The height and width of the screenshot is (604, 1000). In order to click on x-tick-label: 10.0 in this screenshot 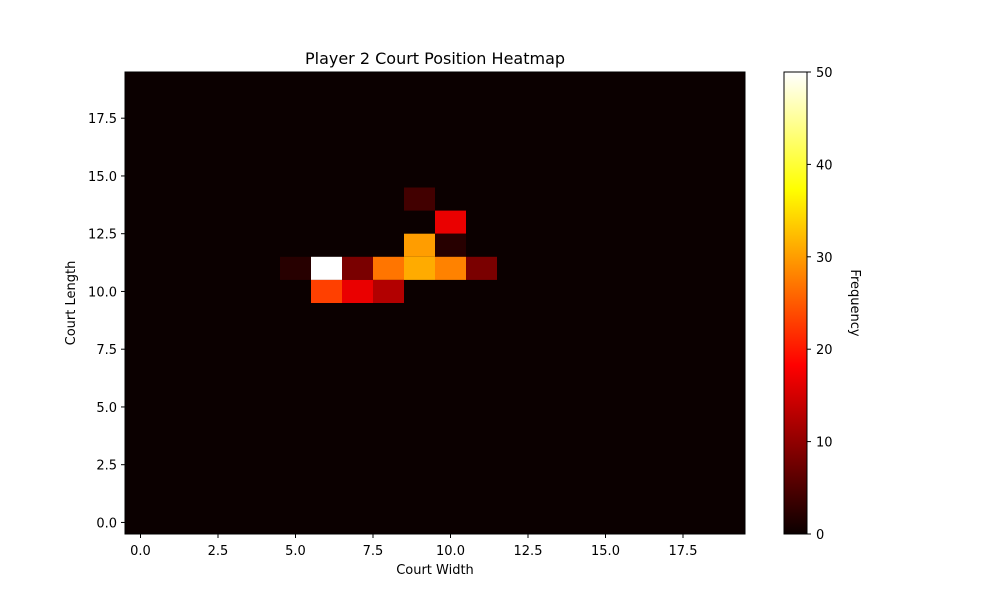, I will do `click(450, 551)`.